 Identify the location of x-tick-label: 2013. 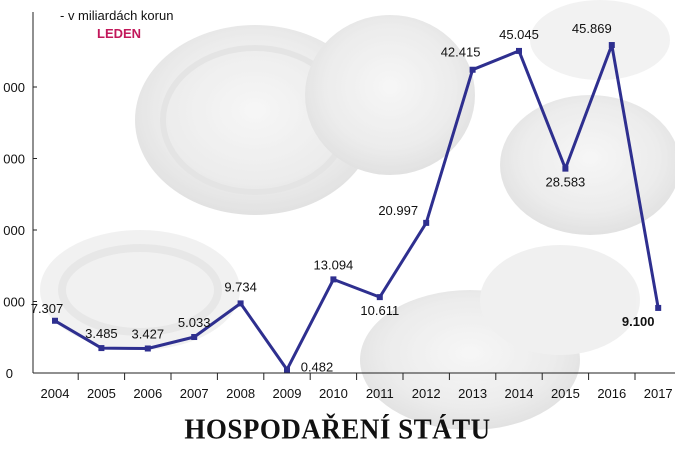
(472, 393).